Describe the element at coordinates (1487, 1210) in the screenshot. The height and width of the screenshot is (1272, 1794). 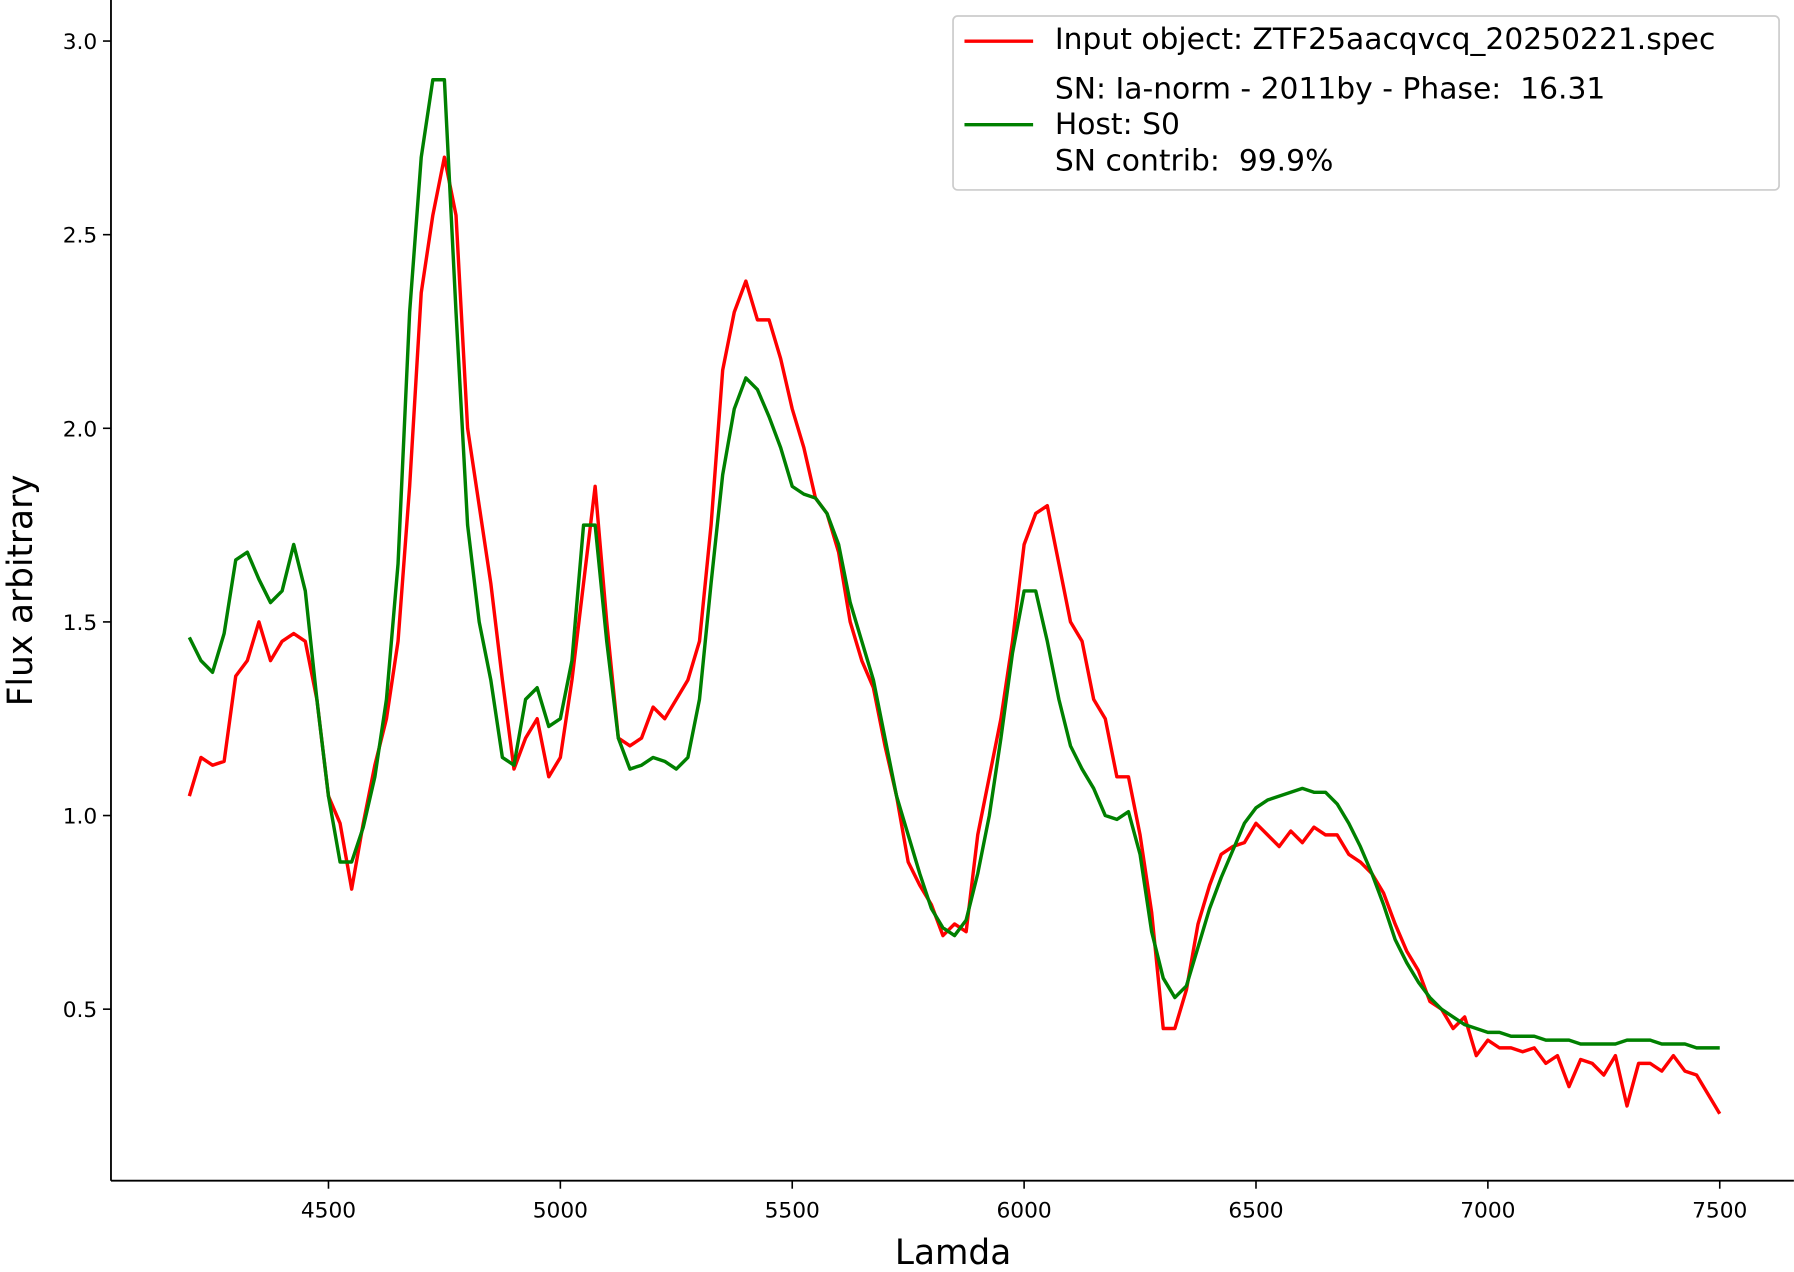
I see `x-tick-label: 7000` at that location.